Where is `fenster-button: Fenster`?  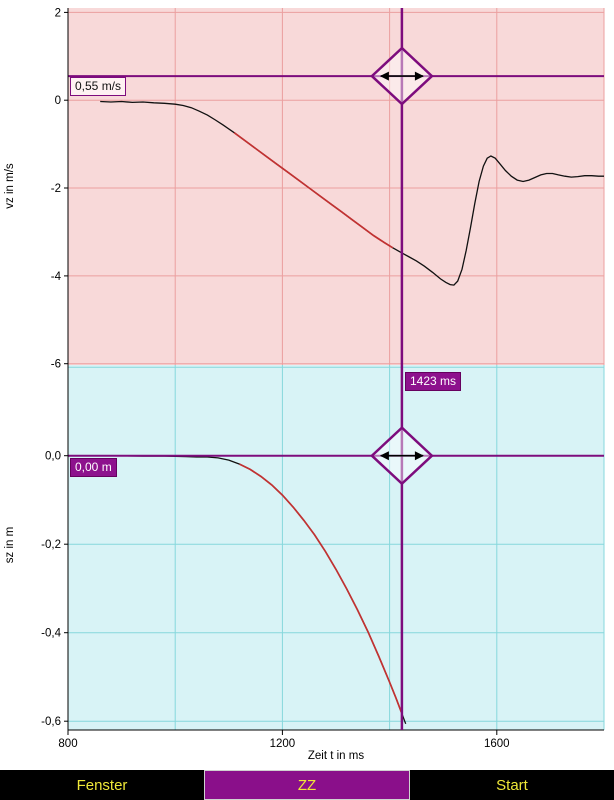
fenster-button: Fenster is located at coordinates (102, 785).